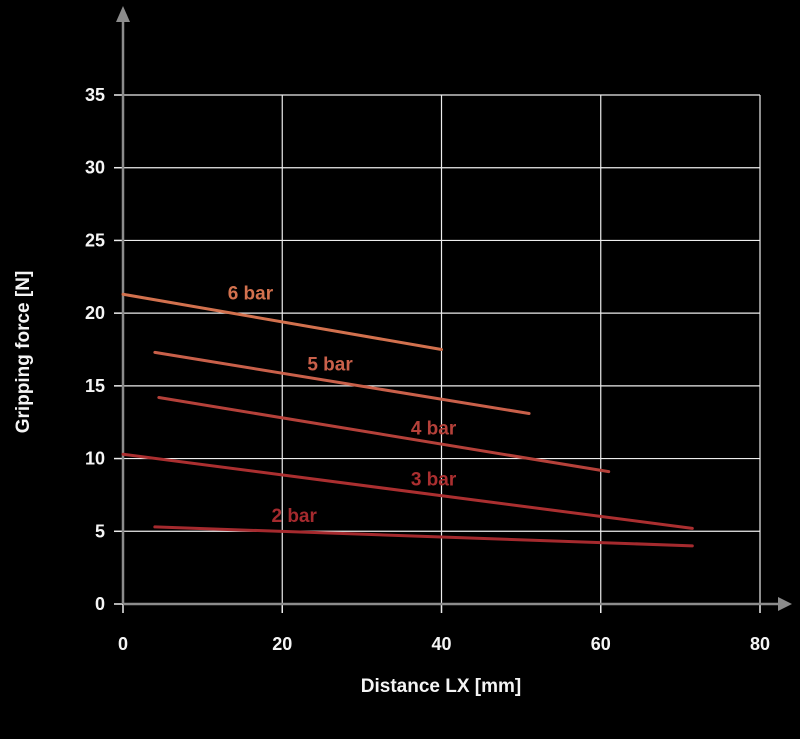 The height and width of the screenshot is (739, 800). What do you see at coordinates (282, 644) in the screenshot?
I see `x-tick-label: 20` at bounding box center [282, 644].